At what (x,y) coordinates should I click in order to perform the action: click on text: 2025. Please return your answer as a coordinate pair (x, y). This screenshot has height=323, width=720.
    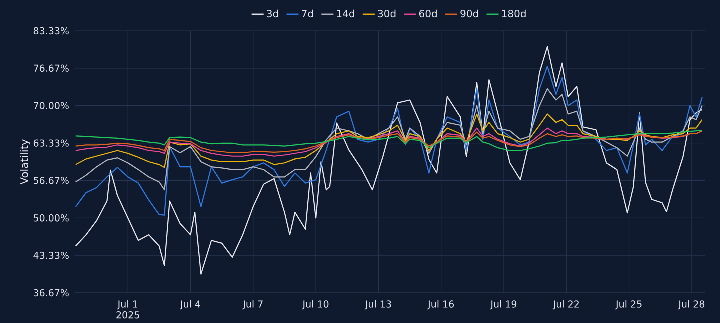
    Looking at the image, I should click on (128, 315).